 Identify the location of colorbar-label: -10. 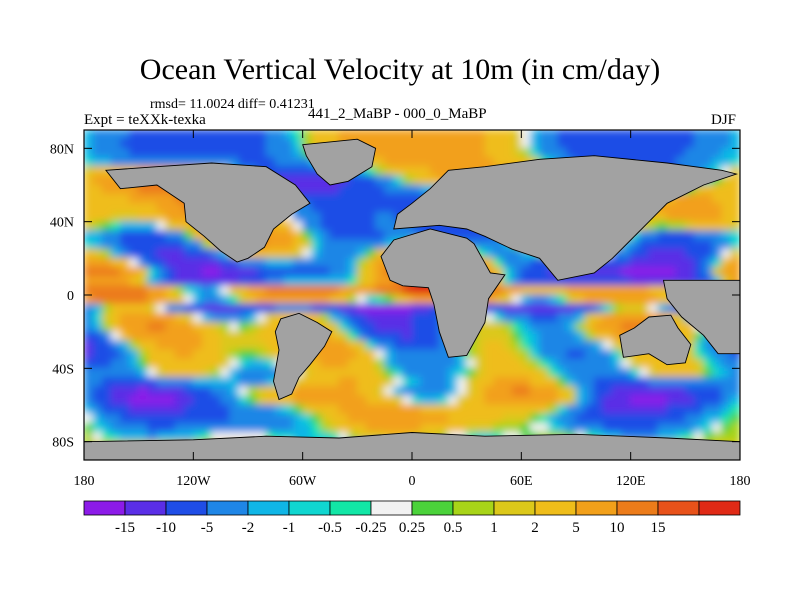
(166, 528).